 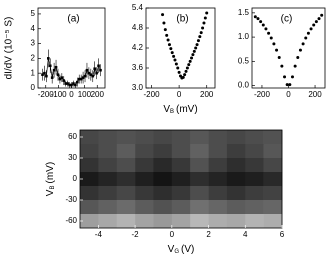 What do you see at coordinates (176, 252) in the screenshot?
I see `label-sub: G` at bounding box center [176, 252].